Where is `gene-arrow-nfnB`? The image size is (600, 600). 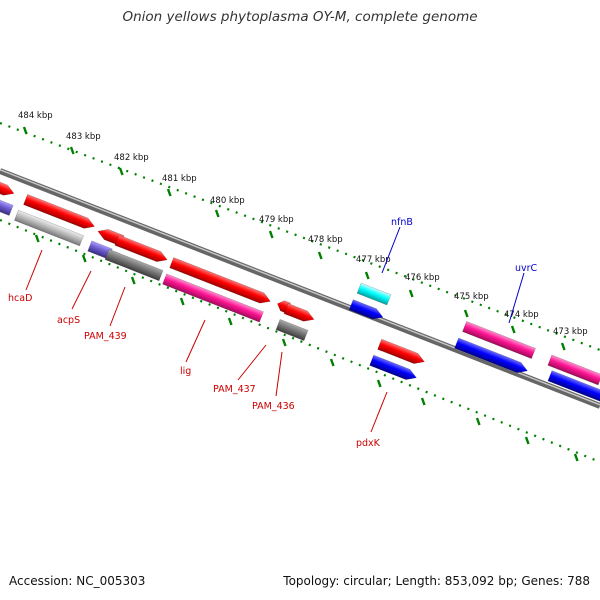 gene-arrow-nfnB is located at coordinates (374, 294).